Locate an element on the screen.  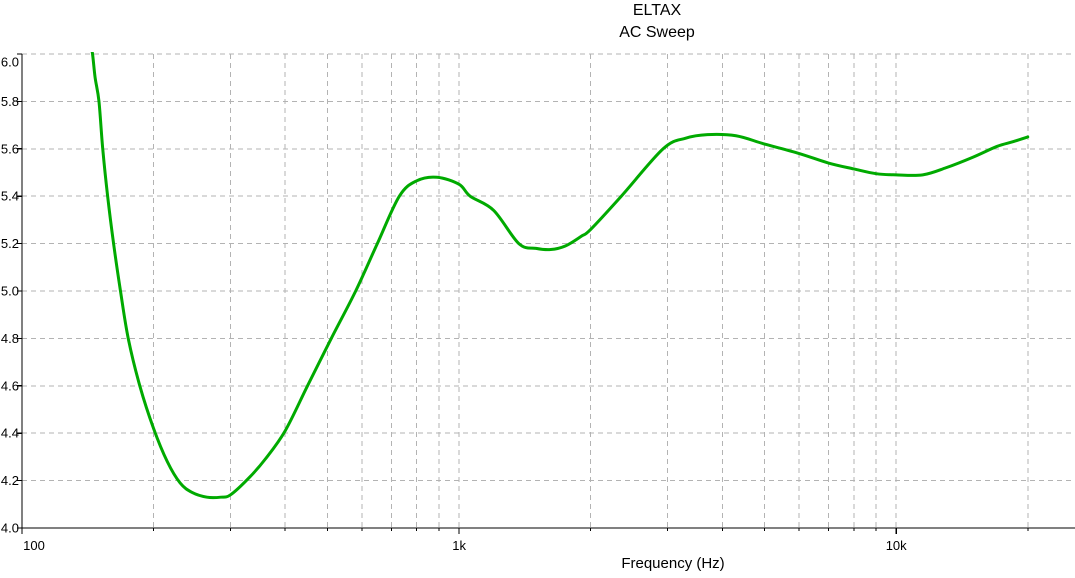
y-tick-label: 5.0 is located at coordinates (10, 291).